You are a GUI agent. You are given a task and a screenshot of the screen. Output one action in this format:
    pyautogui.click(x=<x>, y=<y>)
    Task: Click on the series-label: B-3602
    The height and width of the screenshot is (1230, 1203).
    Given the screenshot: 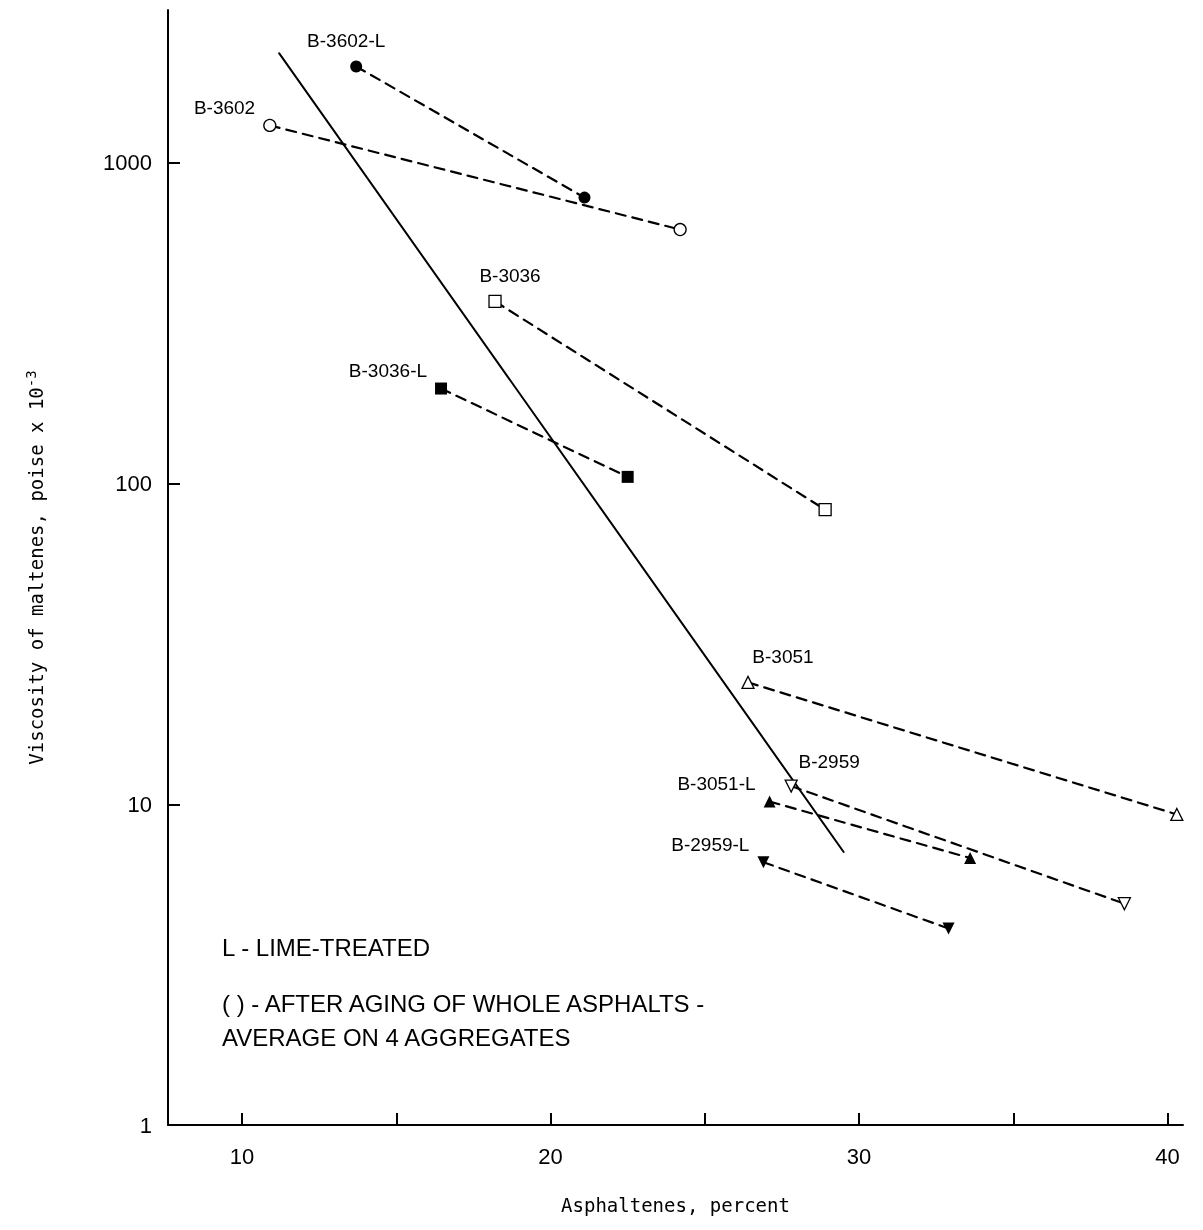 What is the action you would take?
    pyautogui.click(x=224, y=107)
    